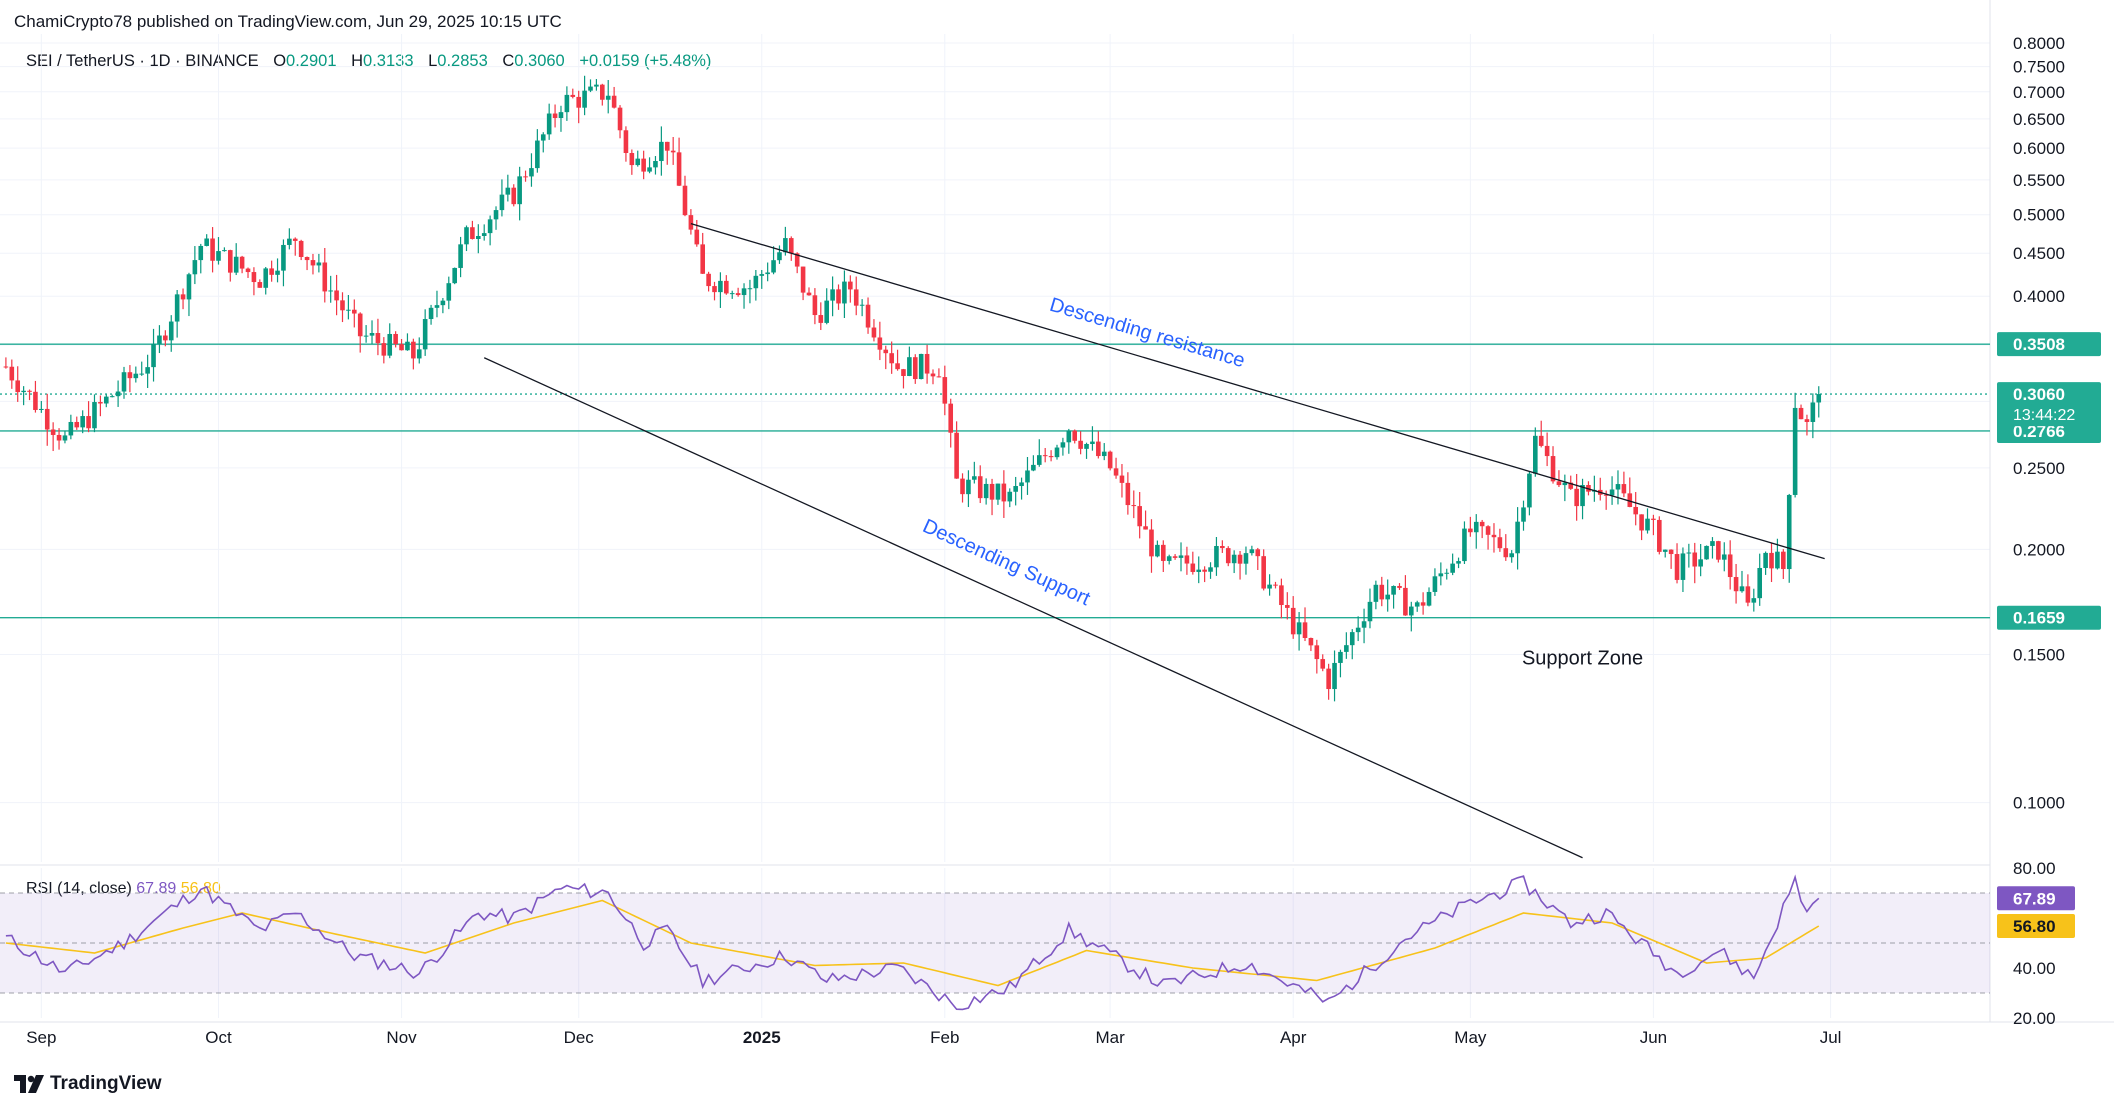  What do you see at coordinates (41, 1037) in the screenshot?
I see `time-tick-label: Sep` at bounding box center [41, 1037].